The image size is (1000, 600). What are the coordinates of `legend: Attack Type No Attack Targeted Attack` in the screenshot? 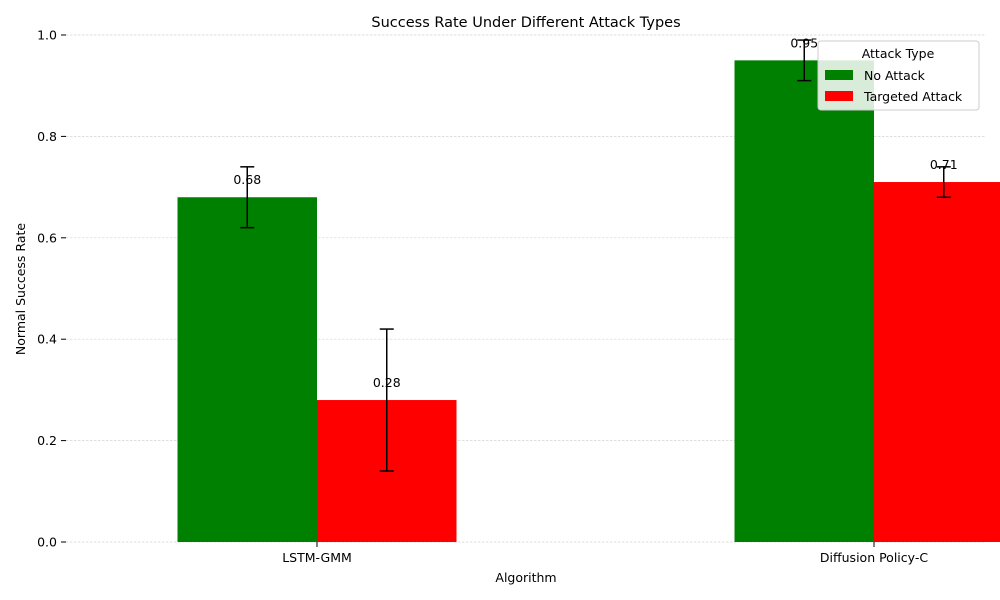 It's located at (898, 75).